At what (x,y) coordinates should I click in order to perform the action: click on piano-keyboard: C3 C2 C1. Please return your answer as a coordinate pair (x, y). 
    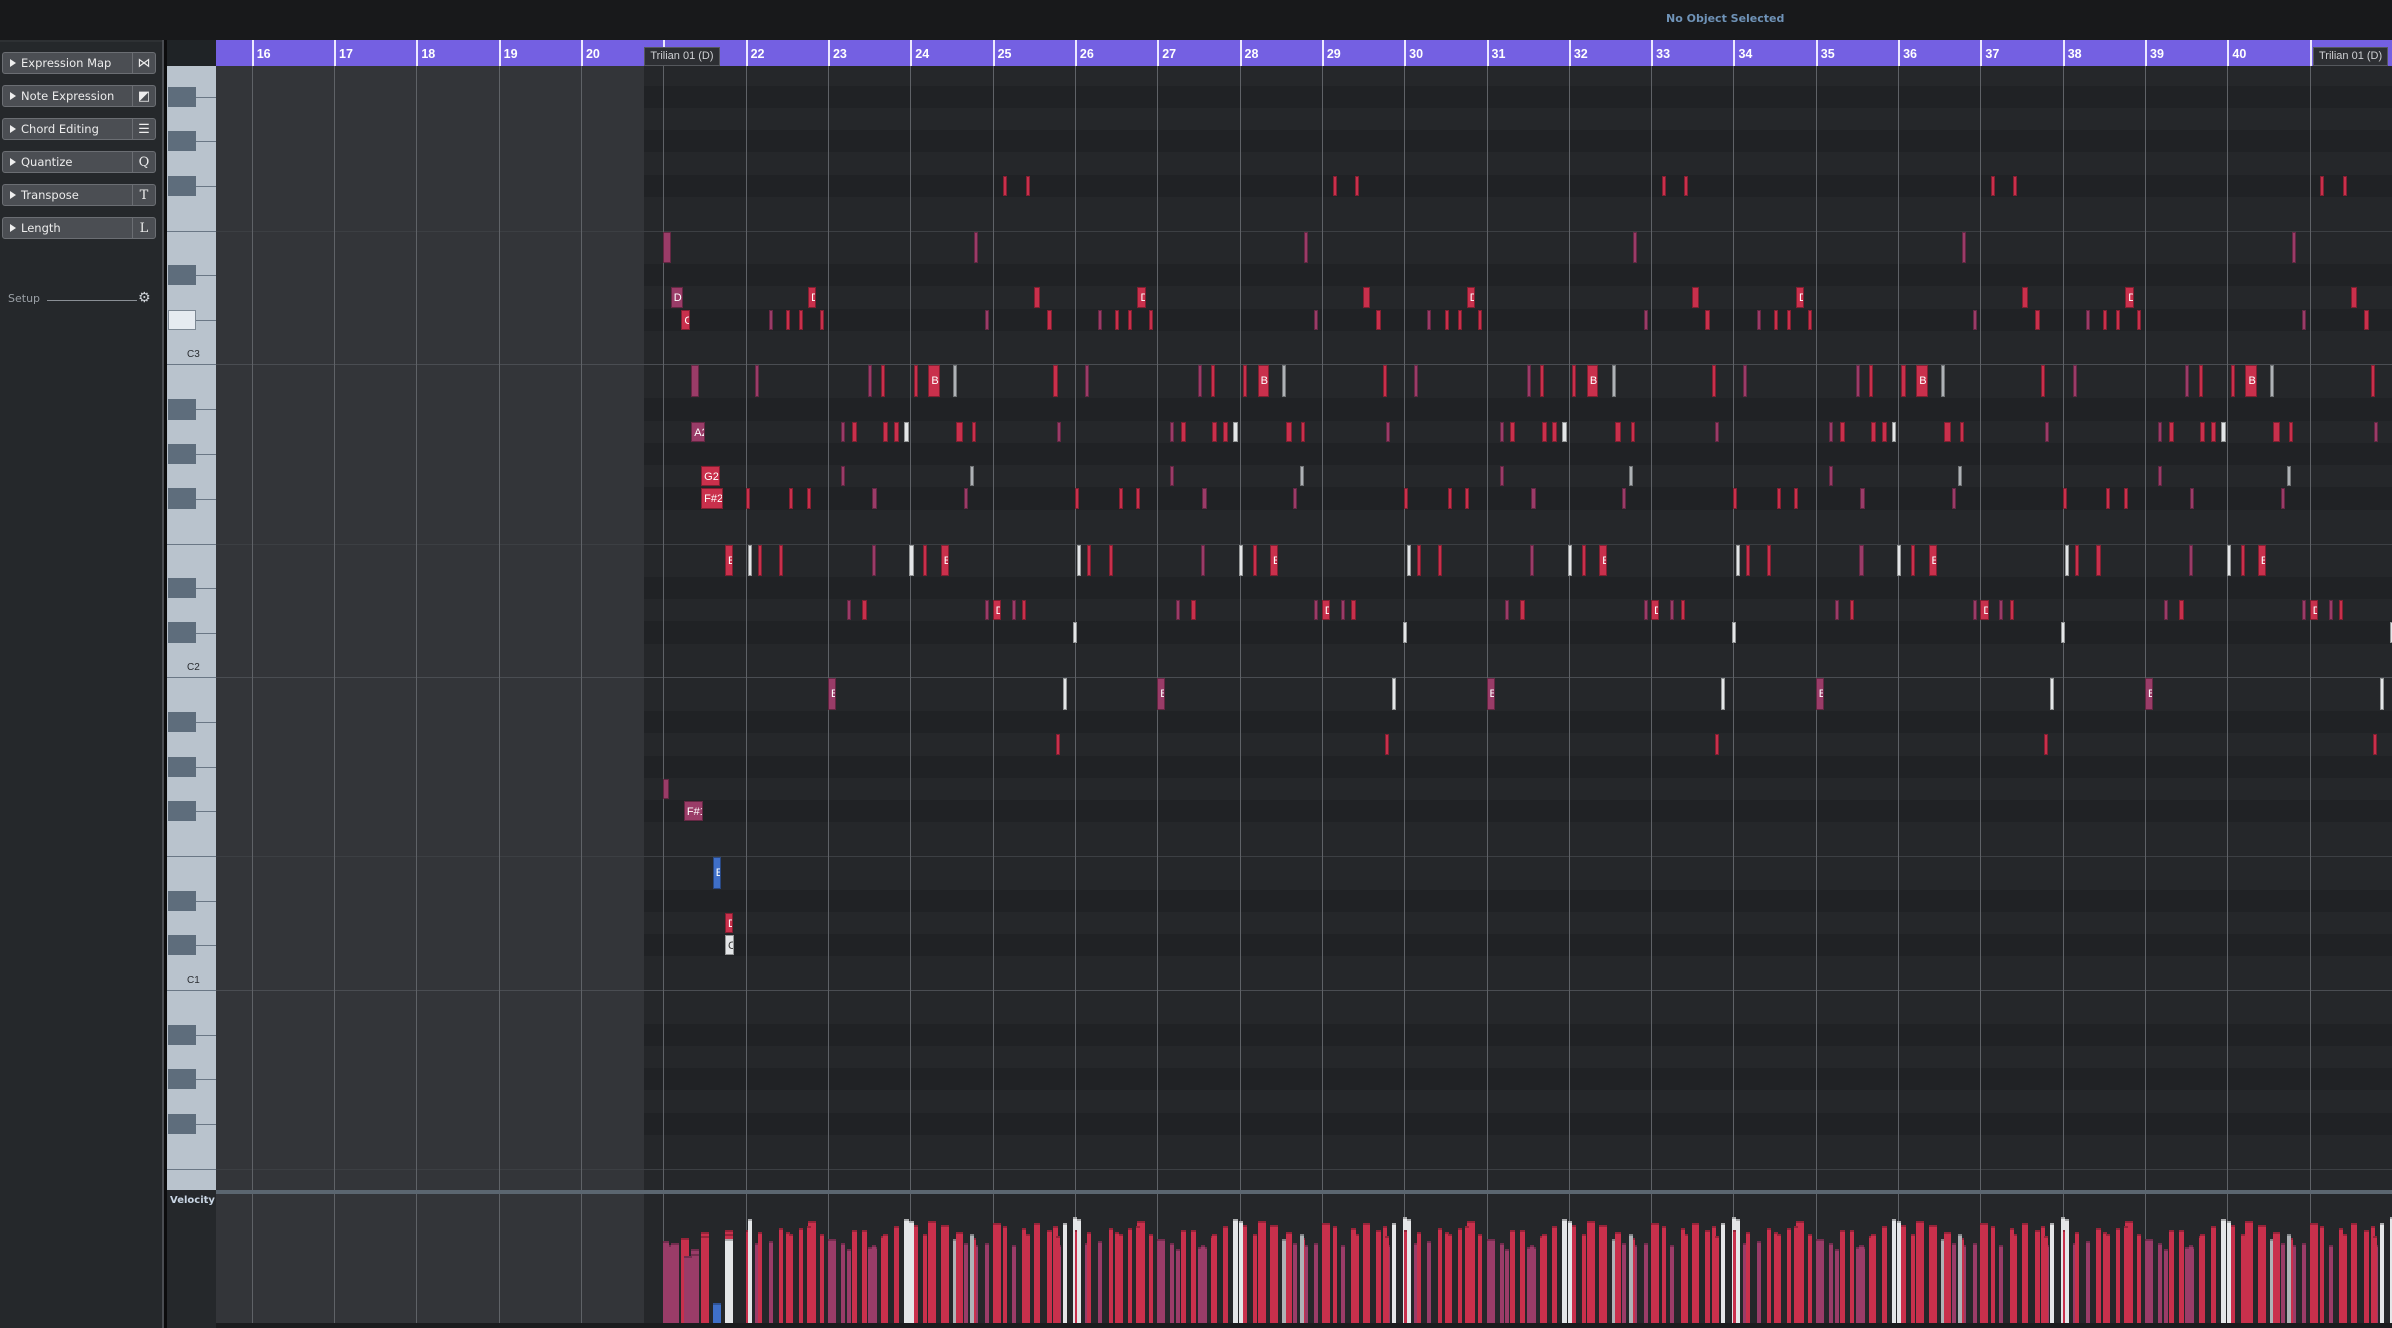
    Looking at the image, I should click on (191, 628).